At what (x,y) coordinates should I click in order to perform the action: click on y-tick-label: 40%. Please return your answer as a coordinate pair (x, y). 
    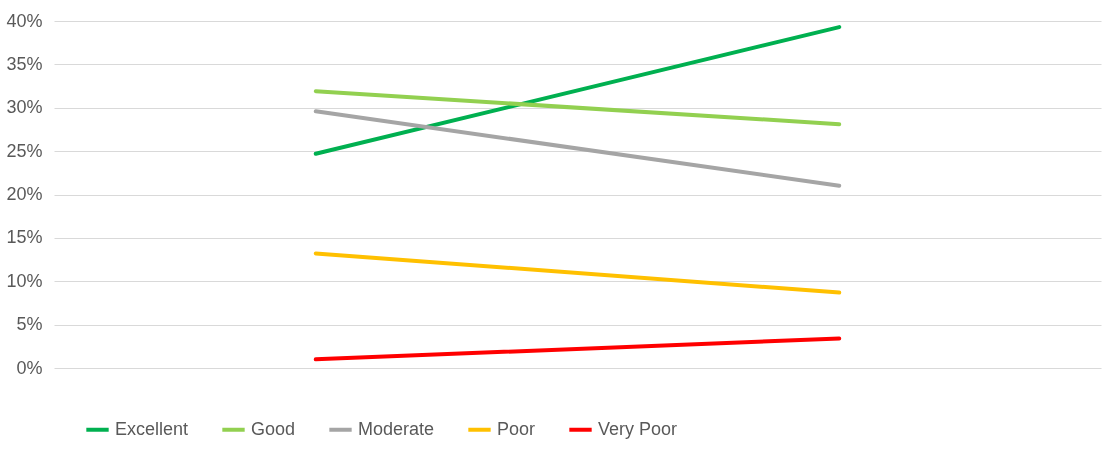
    Looking at the image, I should click on (24, 20).